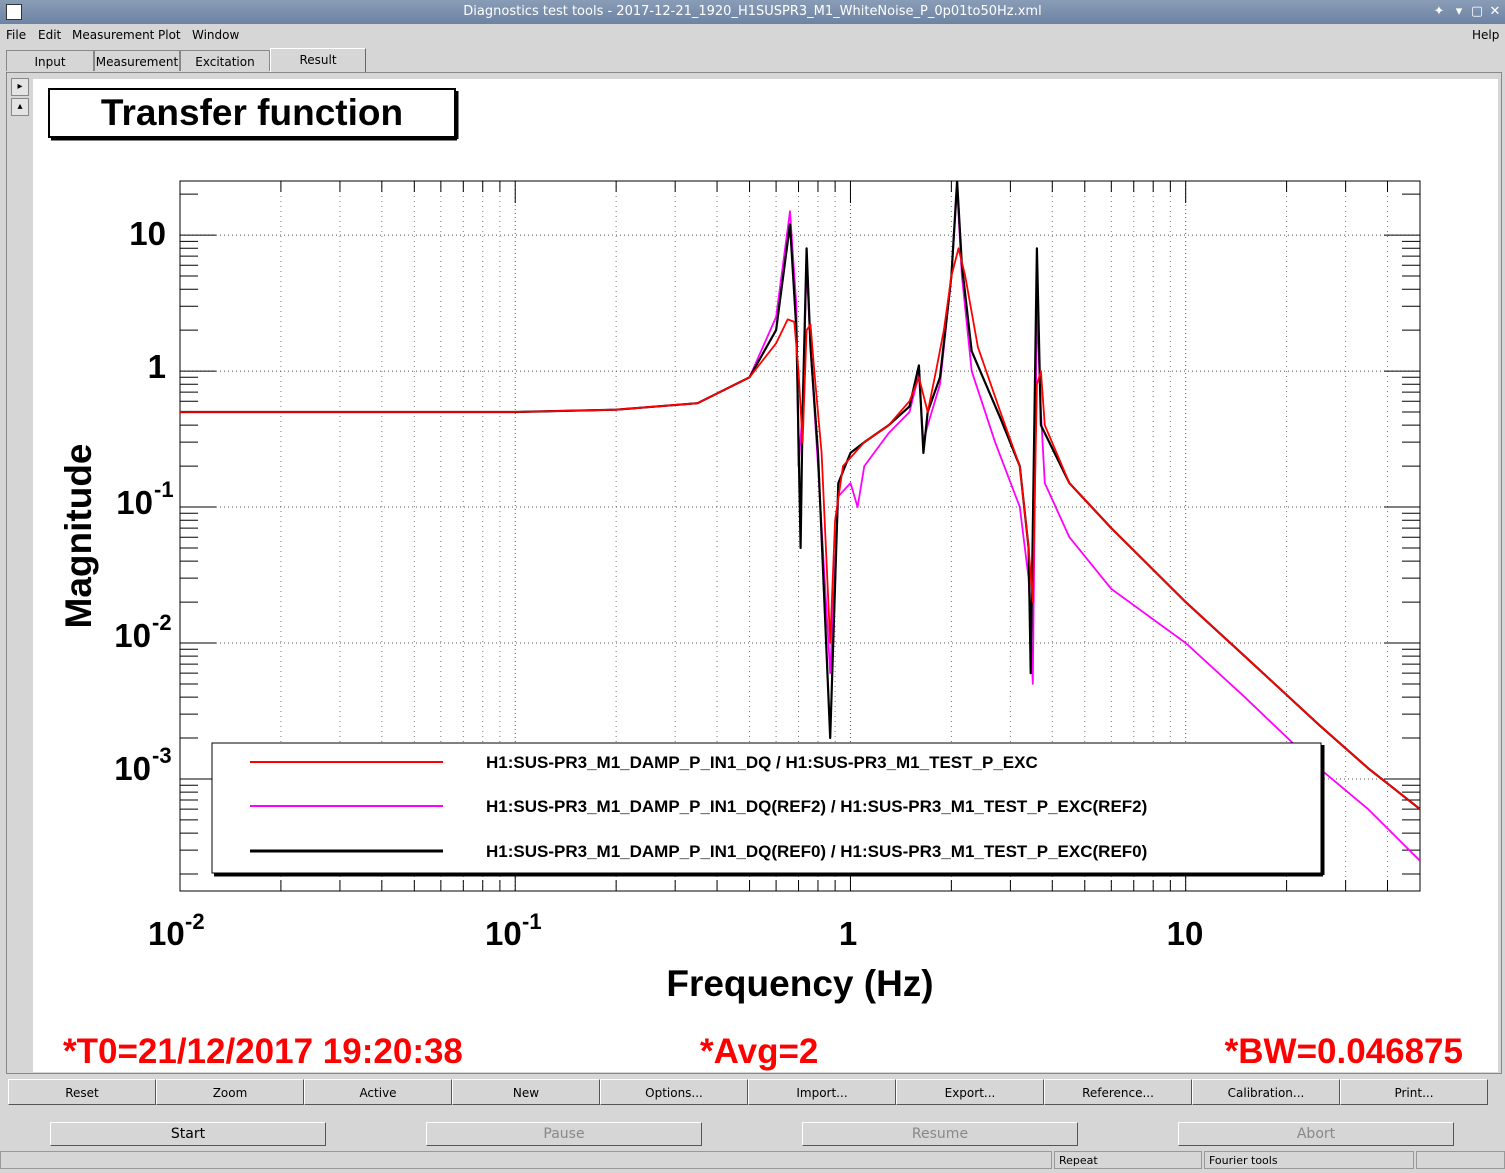 This screenshot has height=1173, width=1505. I want to click on t0-label: *T0=21/12/2017 19:20:38, so click(263, 1051).